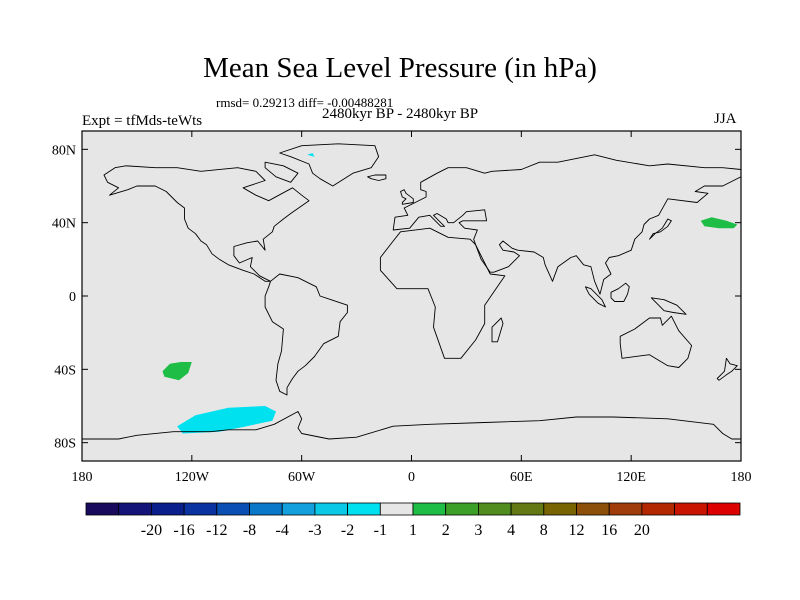  What do you see at coordinates (660, 229) in the screenshot?
I see `coastline-japan` at bounding box center [660, 229].